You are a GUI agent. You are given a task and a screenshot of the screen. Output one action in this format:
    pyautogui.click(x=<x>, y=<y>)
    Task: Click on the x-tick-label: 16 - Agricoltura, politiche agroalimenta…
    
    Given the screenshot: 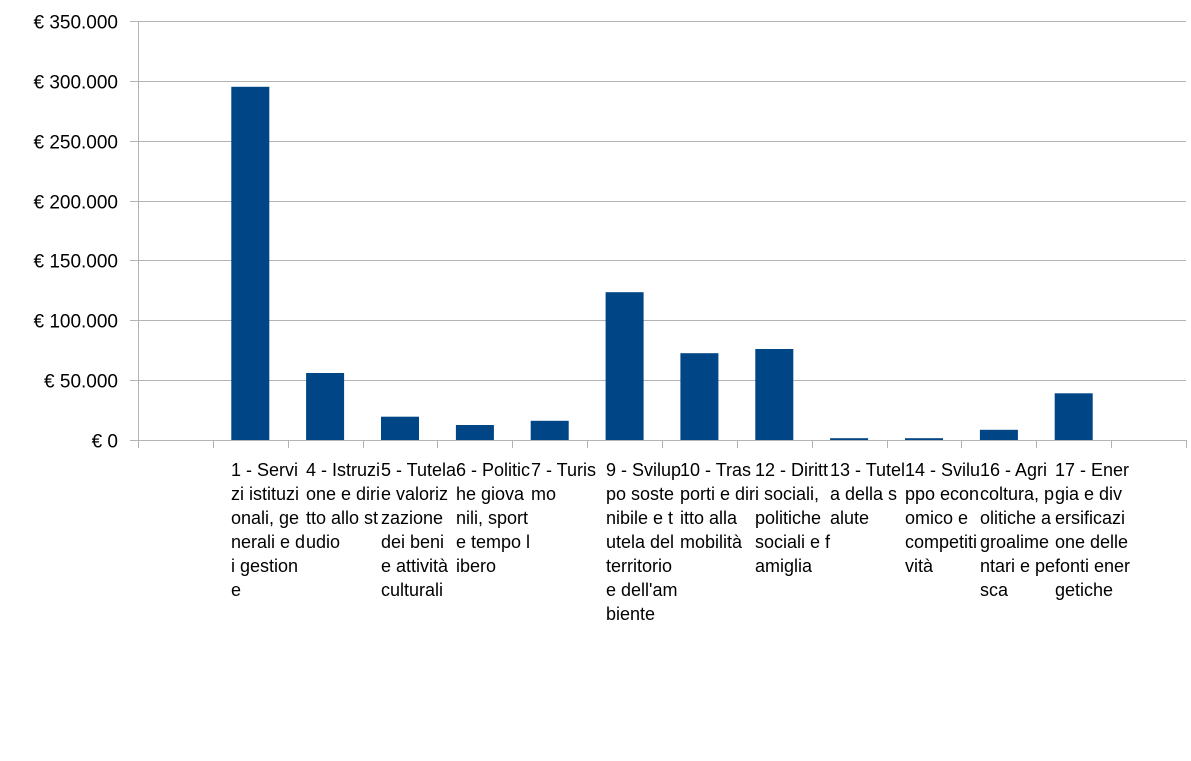 What is the action you would take?
    pyautogui.click(x=1018, y=530)
    